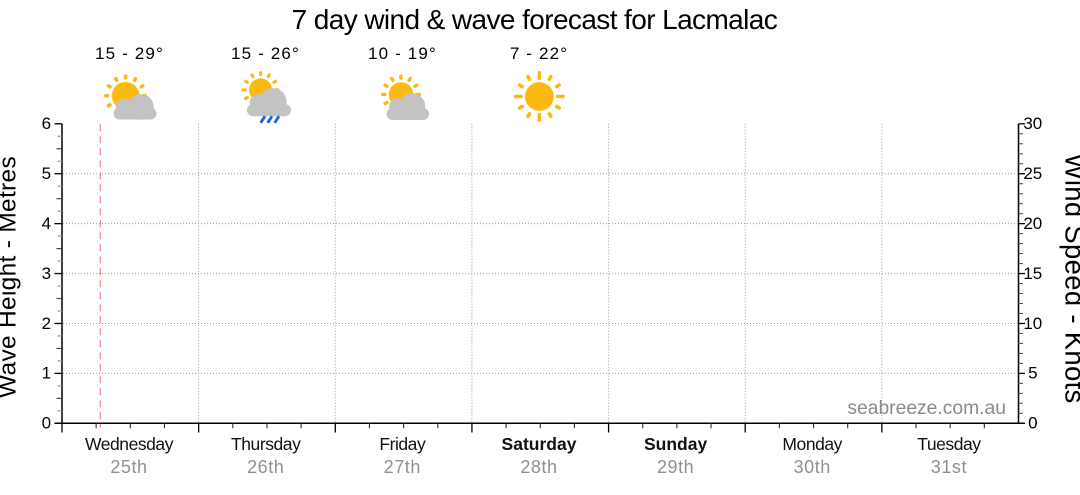 The image size is (1080, 495). What do you see at coordinates (129, 444) in the screenshot?
I see `svg-text: Wednesday` at bounding box center [129, 444].